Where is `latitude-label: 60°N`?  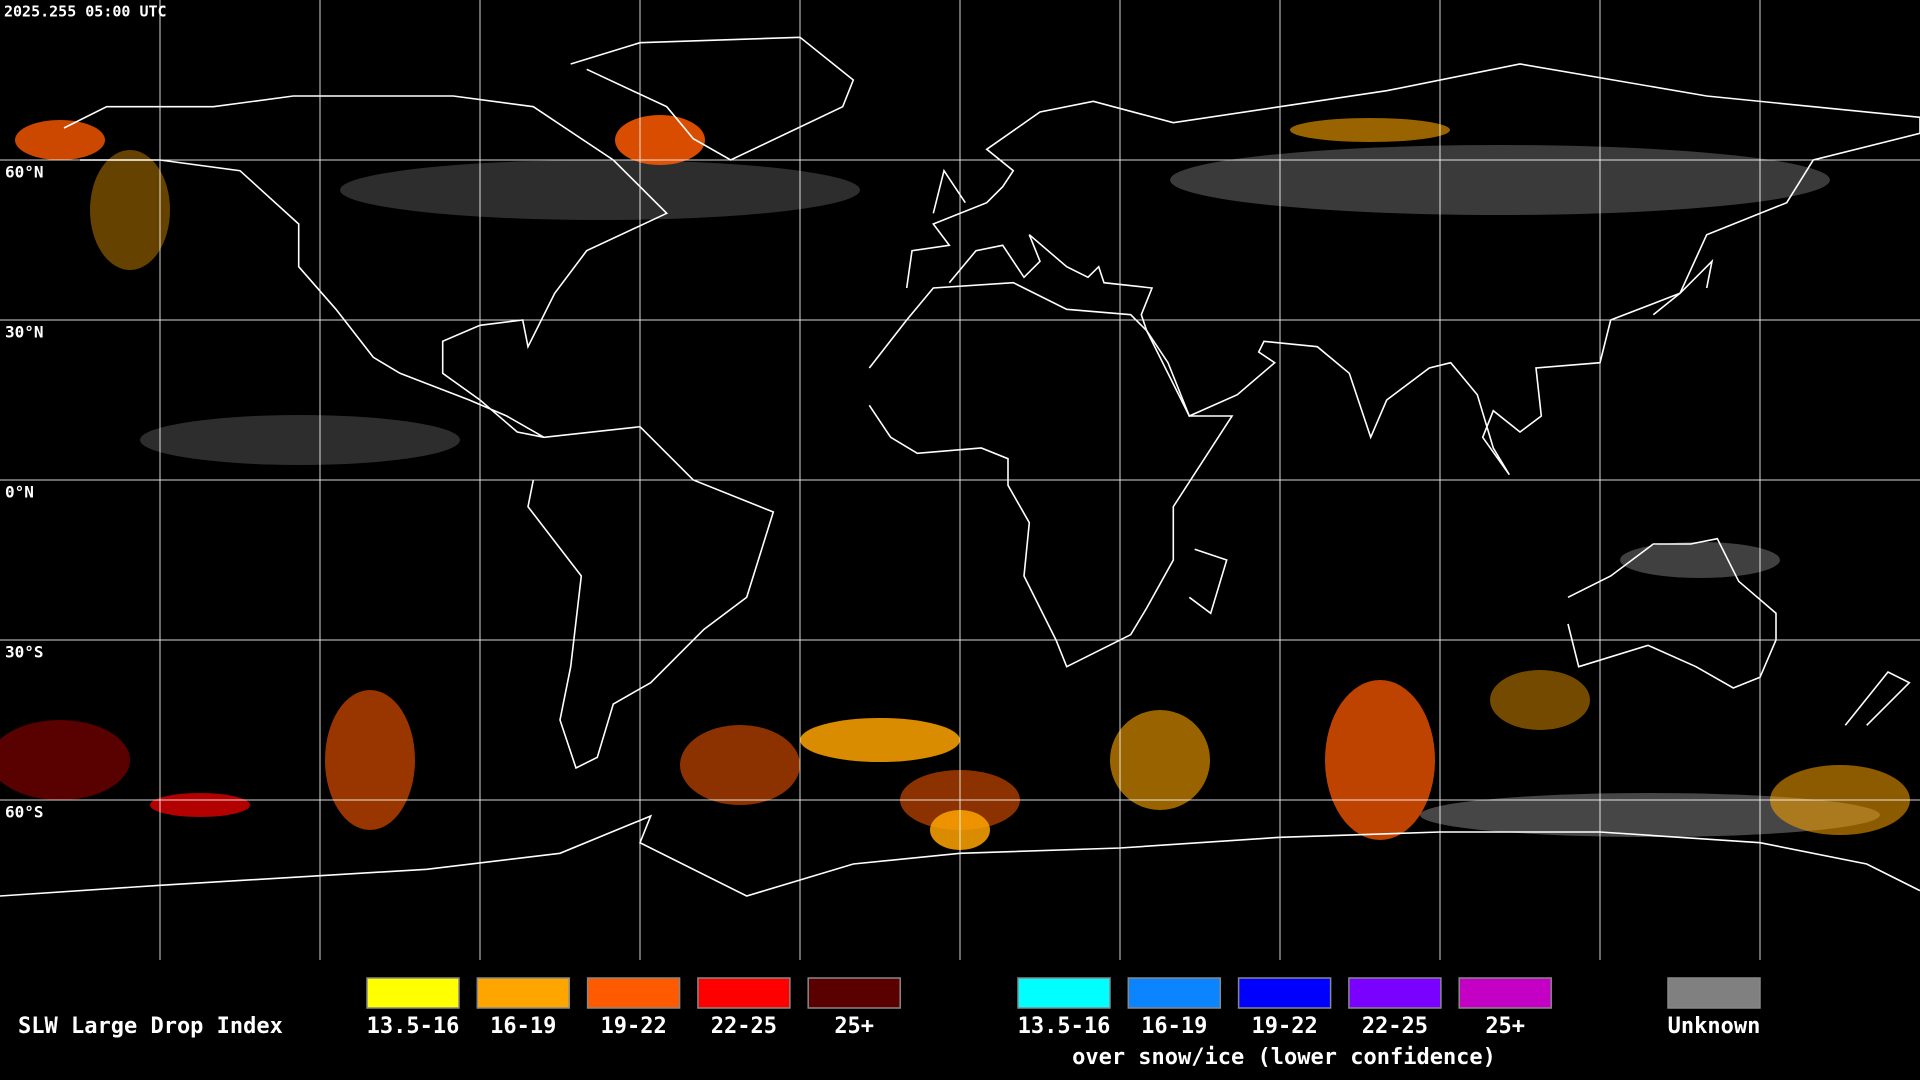
latitude-label: 60°N is located at coordinates (24, 172).